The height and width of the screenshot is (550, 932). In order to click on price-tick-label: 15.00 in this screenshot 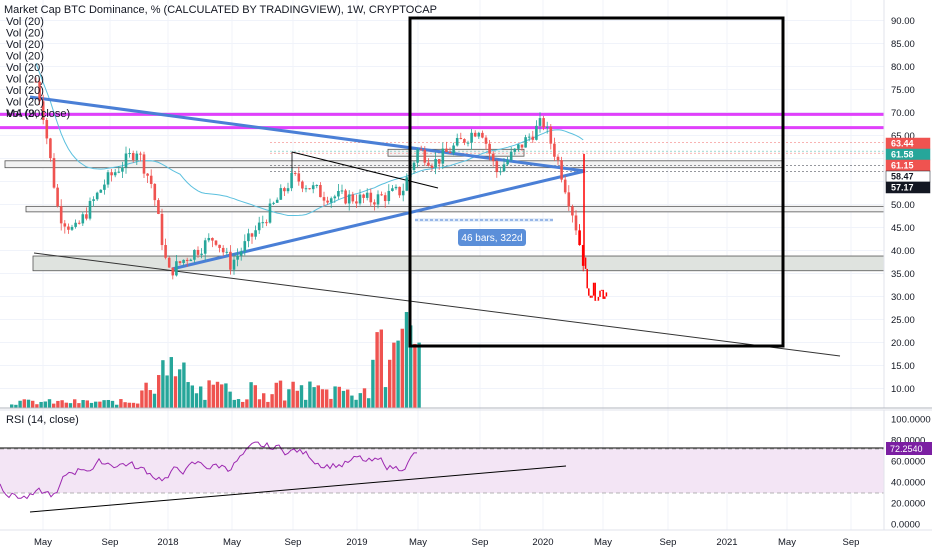, I will do `click(903, 366)`.